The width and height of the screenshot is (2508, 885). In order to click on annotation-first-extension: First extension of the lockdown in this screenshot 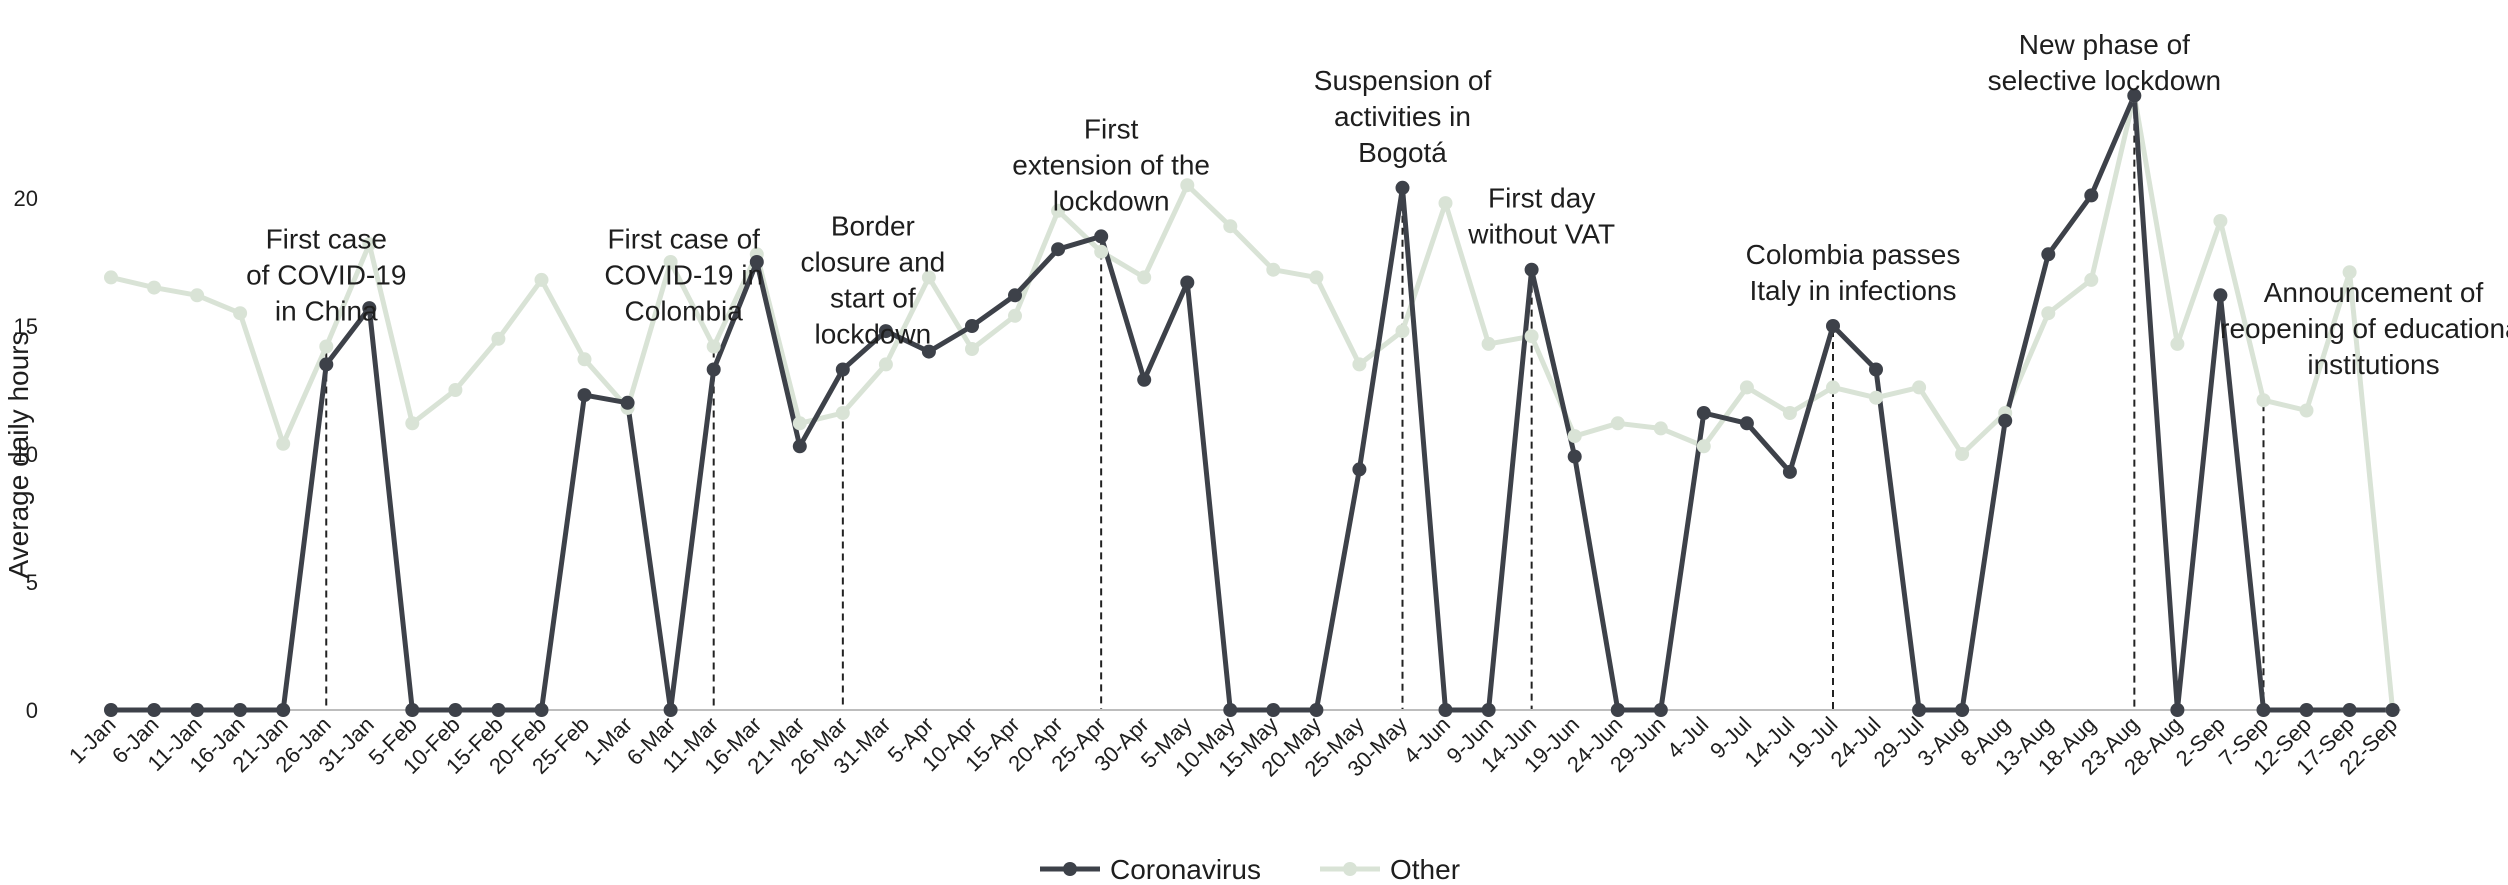, I will do `click(1111, 164)`.